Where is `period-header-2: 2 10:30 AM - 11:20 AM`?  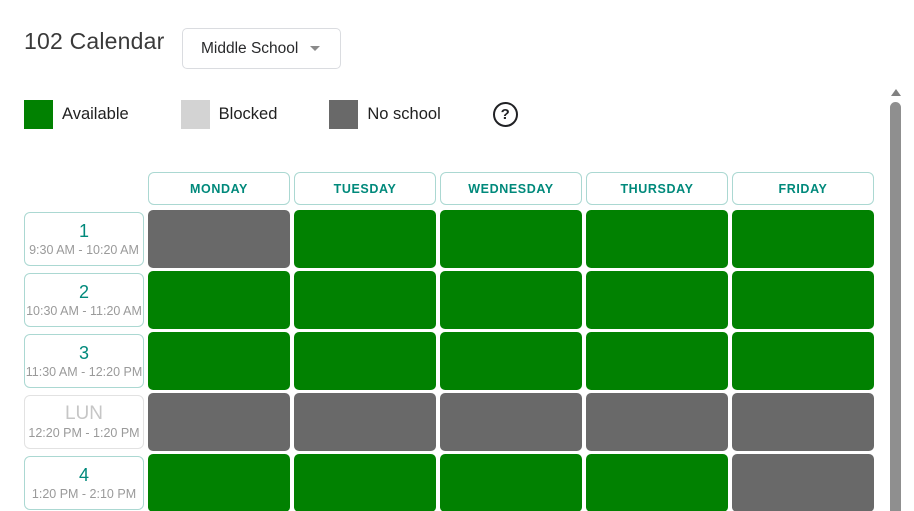 period-header-2: 2 10:30 AM - 11:20 AM is located at coordinates (84, 300).